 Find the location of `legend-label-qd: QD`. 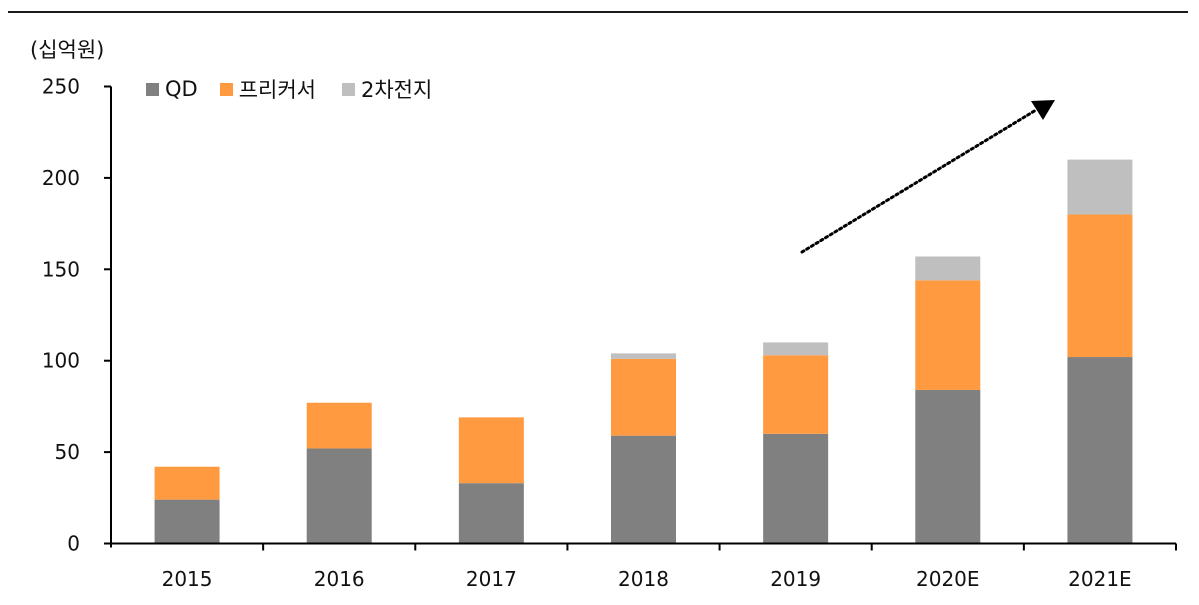

legend-label-qd: QD is located at coordinates (181, 89).